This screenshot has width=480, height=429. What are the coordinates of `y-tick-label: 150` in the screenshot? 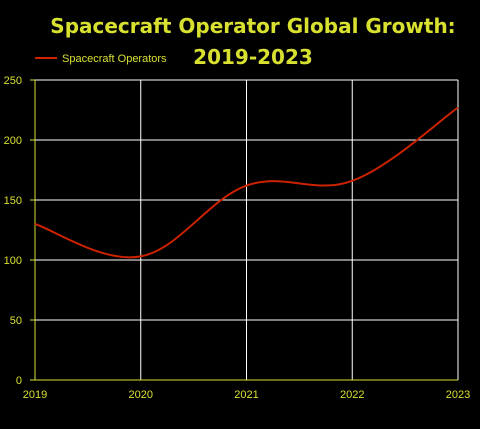 It's located at (13, 201).